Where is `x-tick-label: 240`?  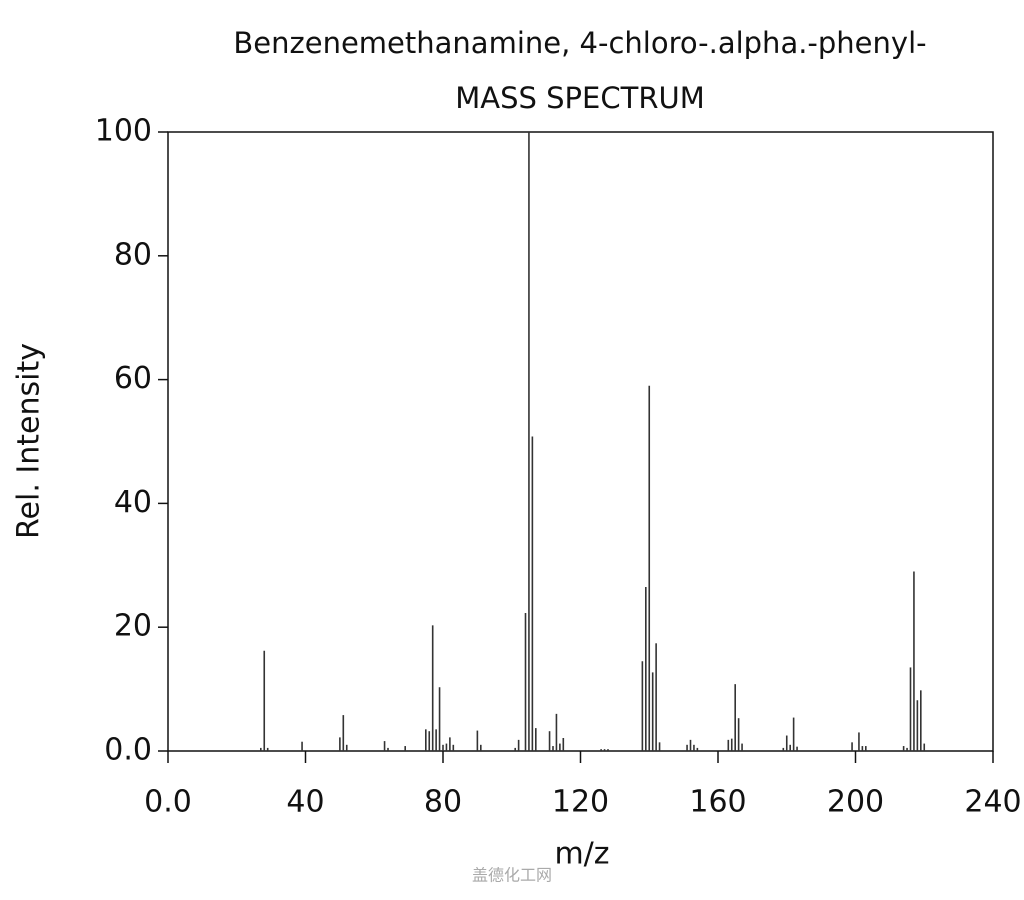 x-tick-label: 240 is located at coordinates (992, 802).